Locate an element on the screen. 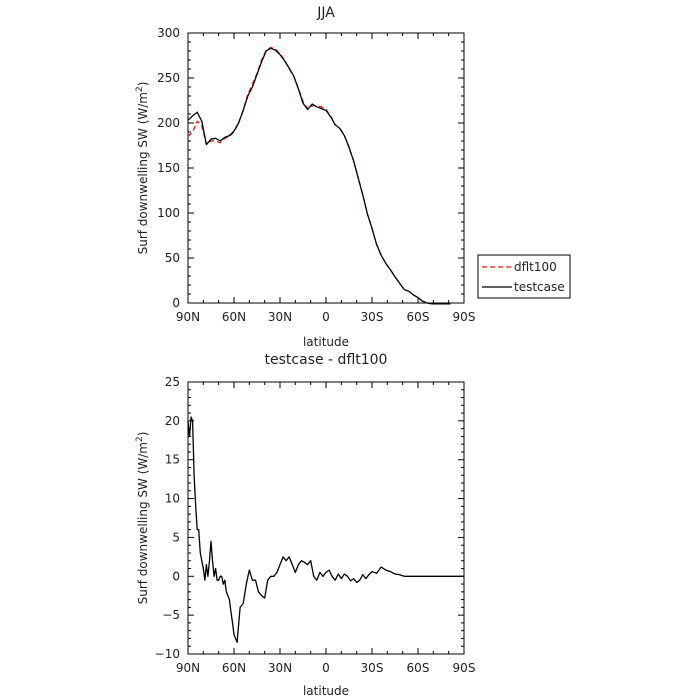 The width and height of the screenshot is (700, 700). y-tick-label: 50 is located at coordinates (172, 258).